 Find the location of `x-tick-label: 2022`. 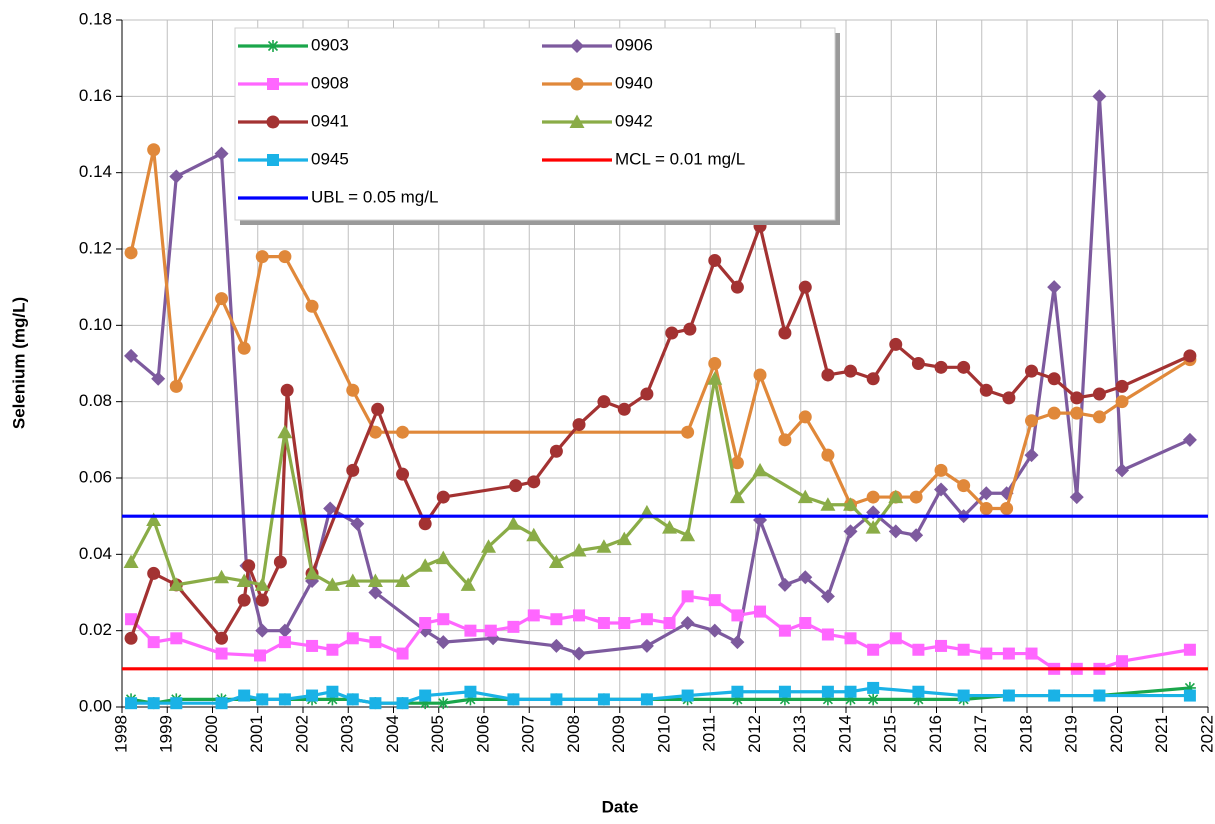

x-tick-label: 2022 is located at coordinates (1206, 734).